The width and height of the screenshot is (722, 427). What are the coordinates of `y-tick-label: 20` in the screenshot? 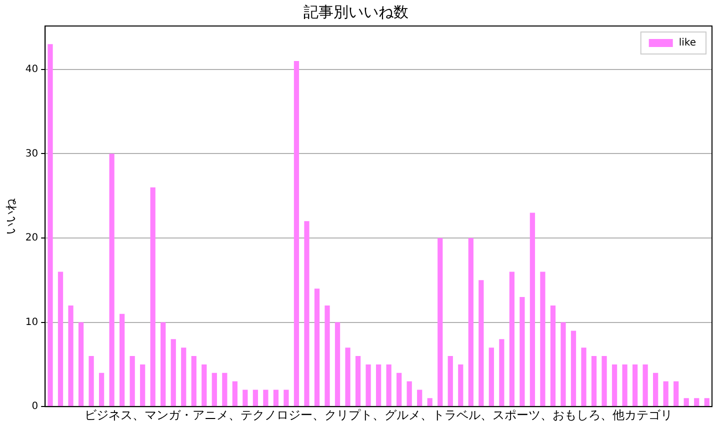 It's located at (31, 238).